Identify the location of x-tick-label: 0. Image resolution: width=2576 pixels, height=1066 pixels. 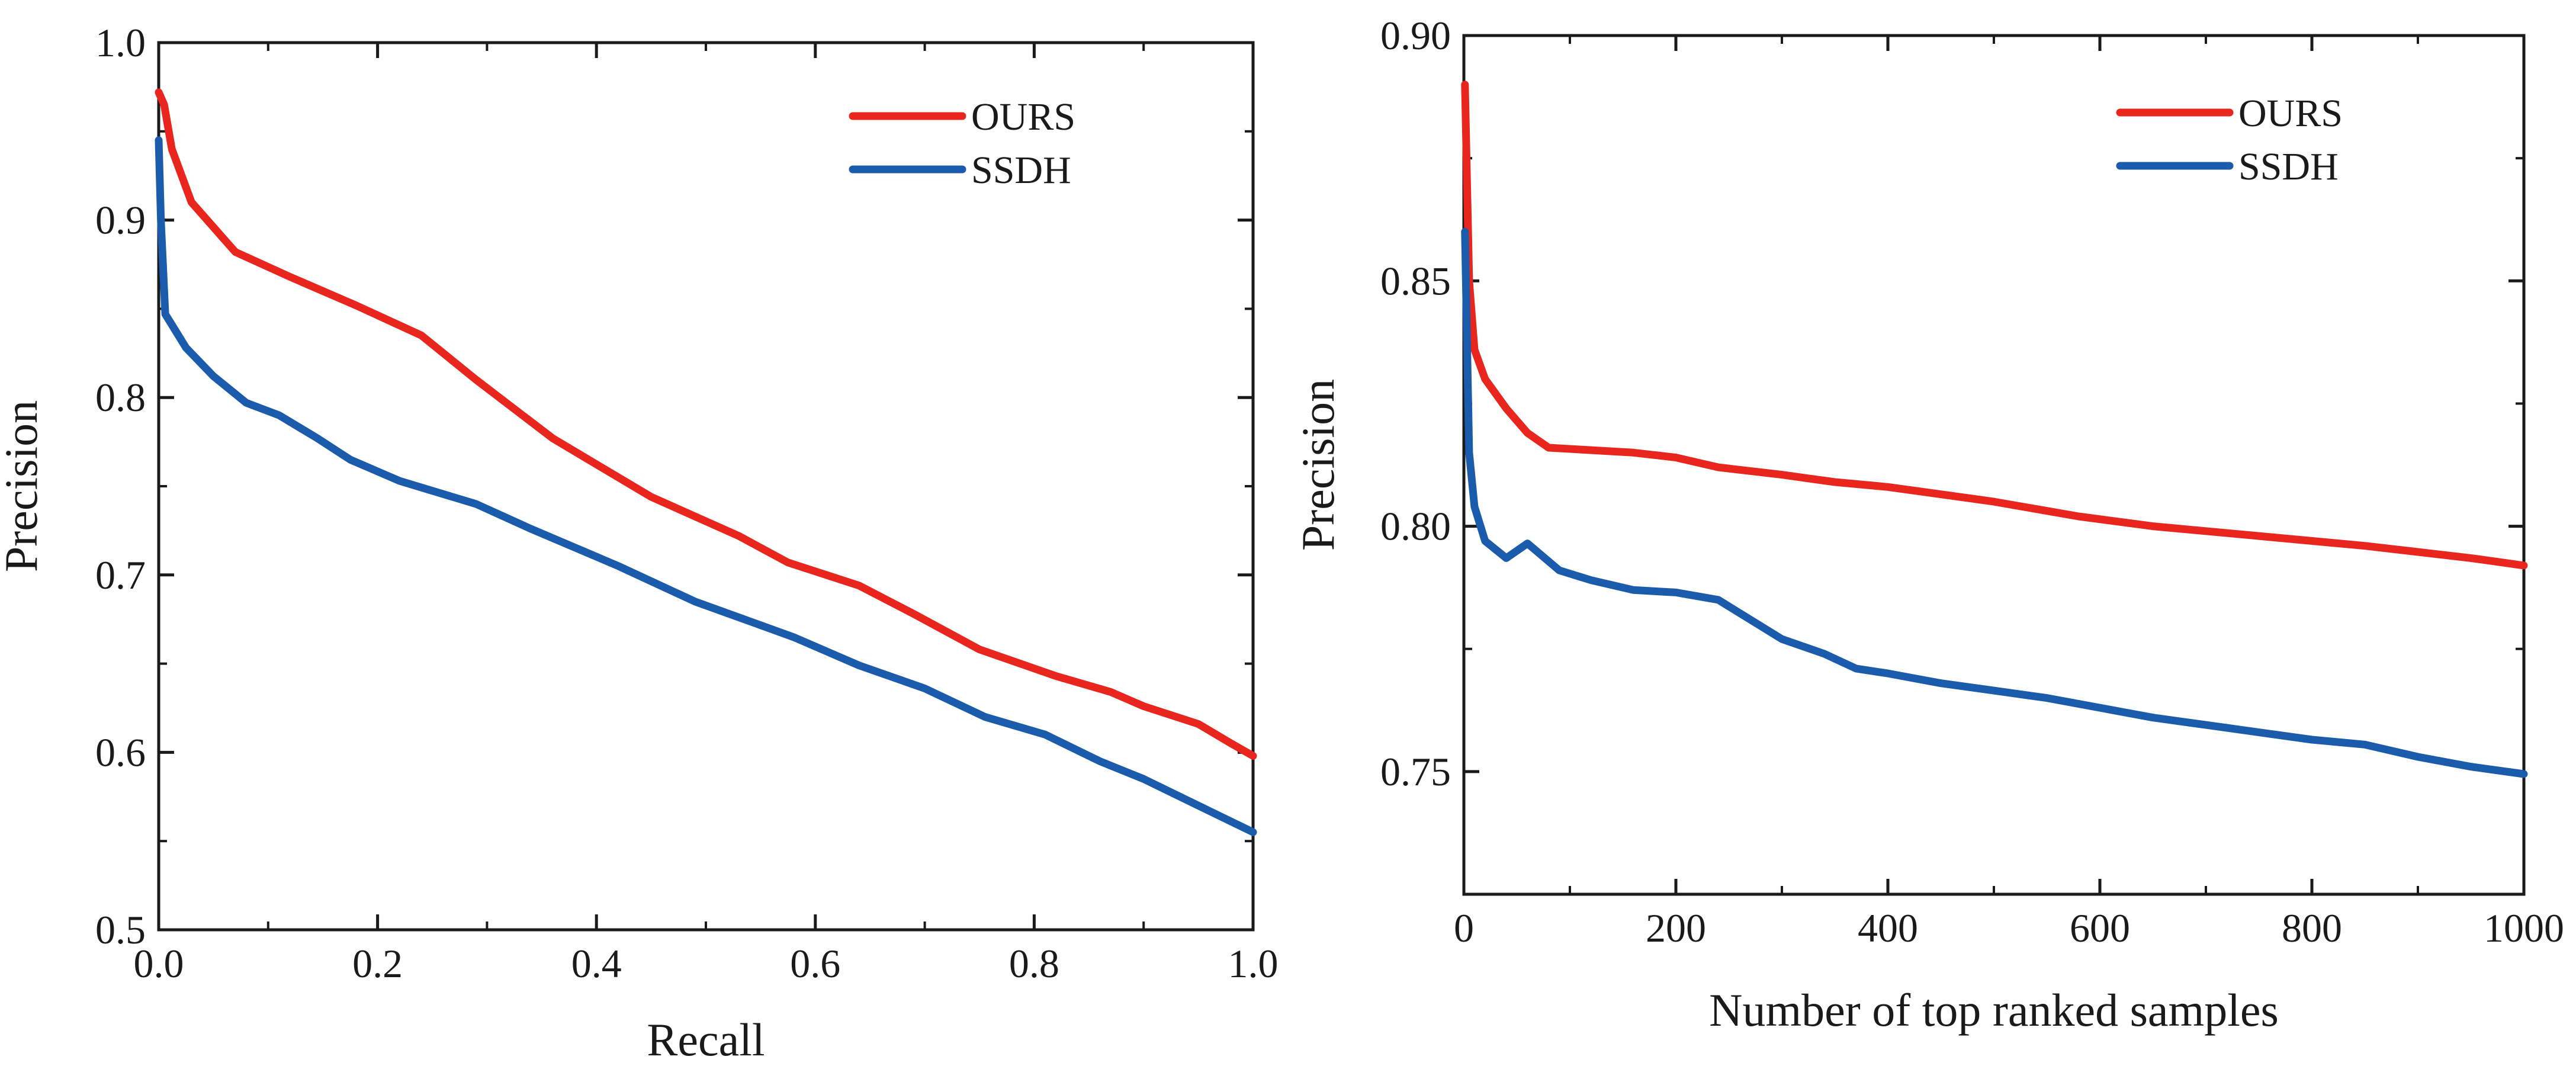
(1464, 929).